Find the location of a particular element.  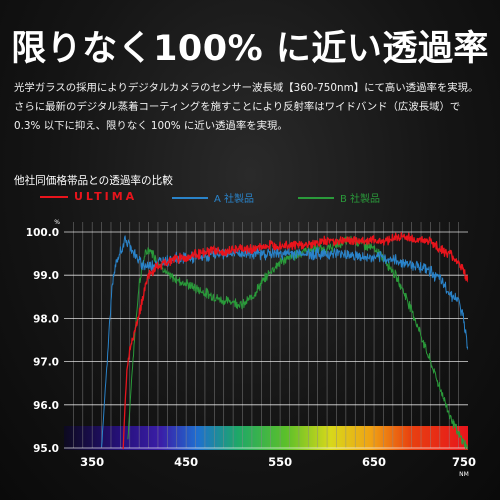

legend-item-ultima: ULTIMA is located at coordinates (88, 196).